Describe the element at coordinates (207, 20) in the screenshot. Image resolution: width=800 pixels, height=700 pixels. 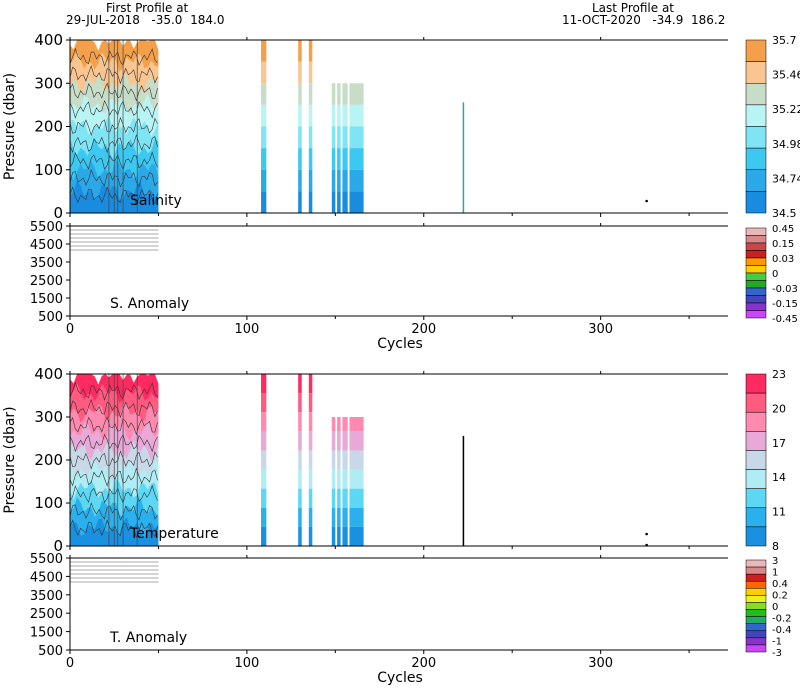
I see `first-profile-lon: 184.0` at that location.